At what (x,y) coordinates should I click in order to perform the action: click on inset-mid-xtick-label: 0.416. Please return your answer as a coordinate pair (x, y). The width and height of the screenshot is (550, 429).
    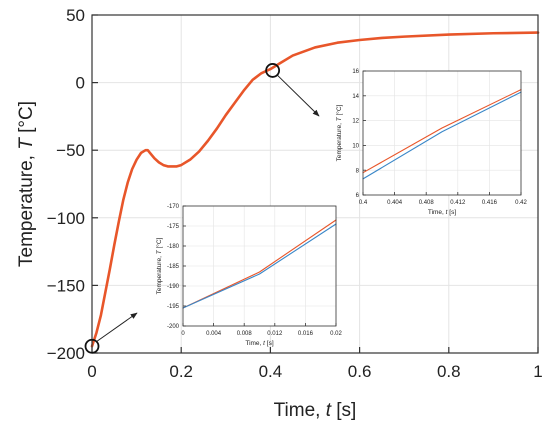
    Looking at the image, I should click on (490, 203).